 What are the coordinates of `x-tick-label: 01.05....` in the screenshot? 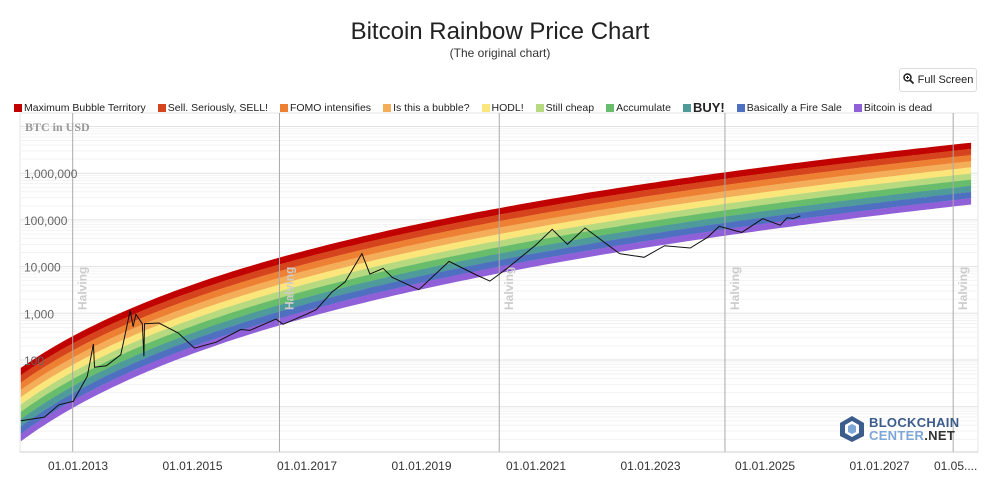 It's located at (955, 466).